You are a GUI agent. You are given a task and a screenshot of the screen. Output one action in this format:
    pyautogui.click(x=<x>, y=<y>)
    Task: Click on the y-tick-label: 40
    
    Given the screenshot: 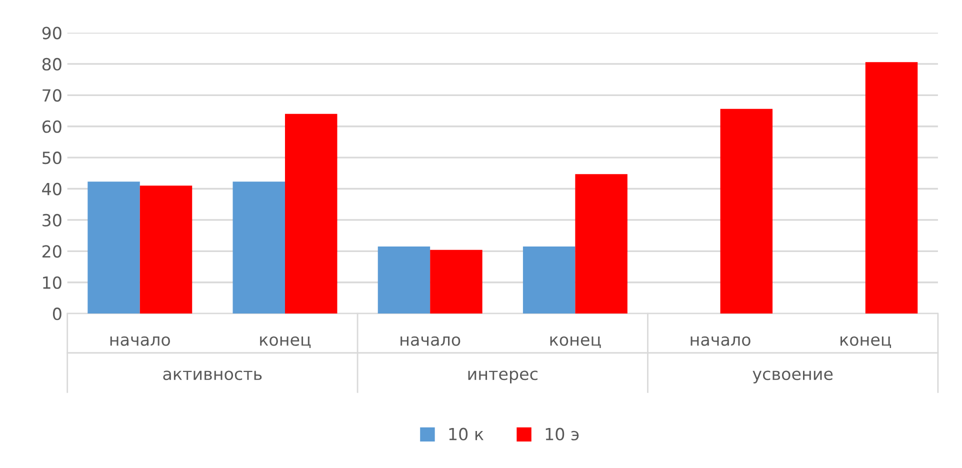 What is the action you would take?
    pyautogui.click(x=52, y=189)
    